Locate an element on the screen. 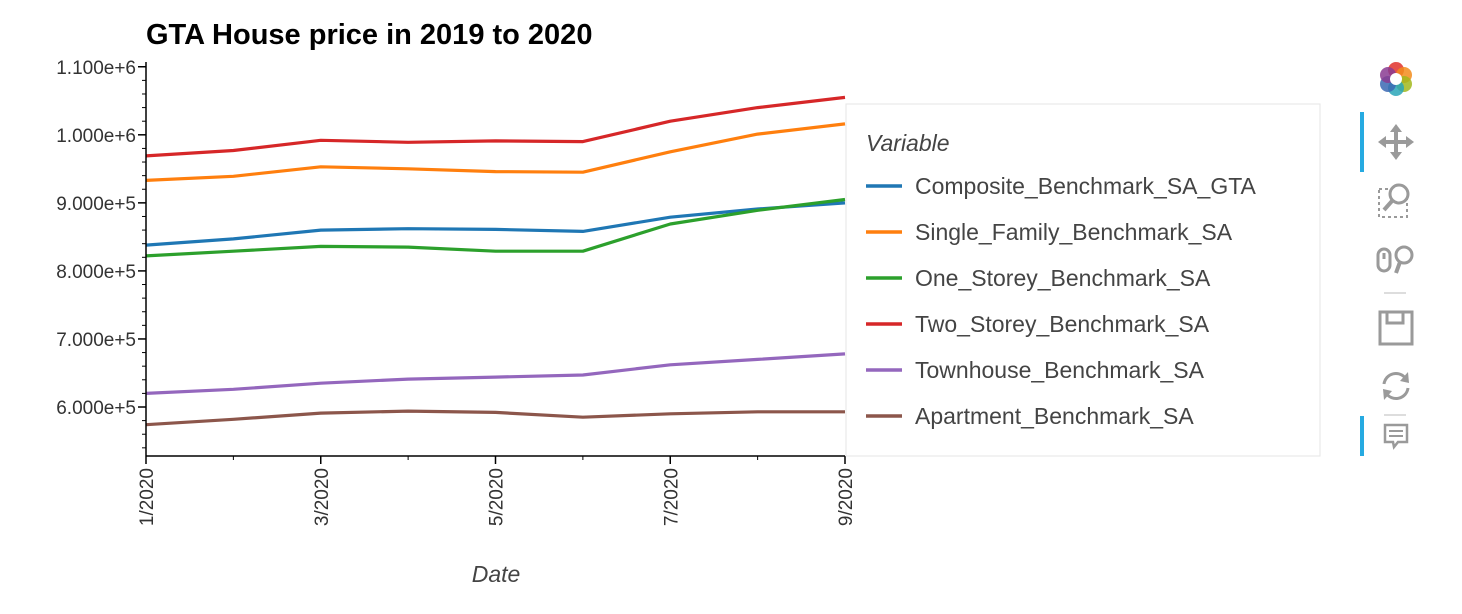 This screenshot has width=1462, height=614. x-tick-label: 5/2020 is located at coordinates (497, 497).